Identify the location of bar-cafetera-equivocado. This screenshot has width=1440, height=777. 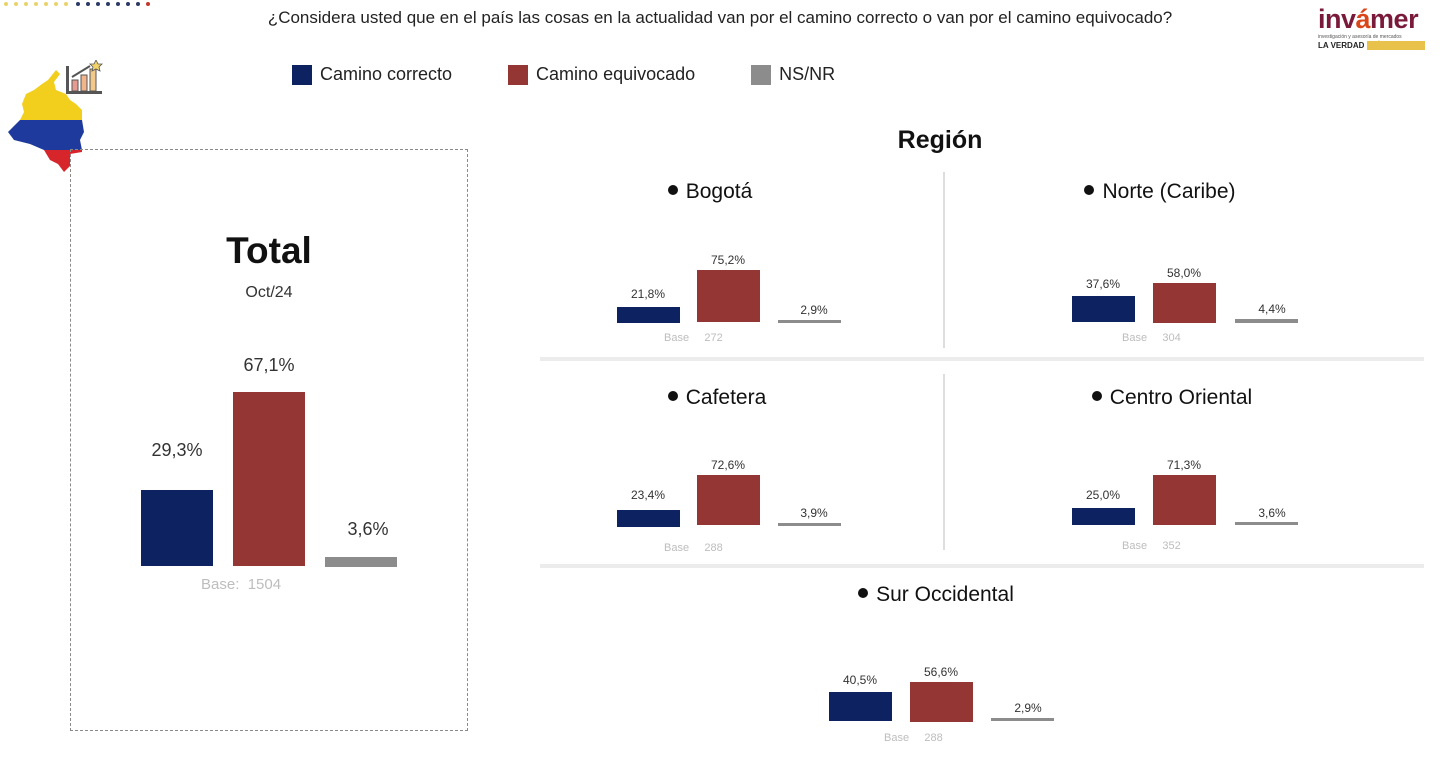
(728, 500).